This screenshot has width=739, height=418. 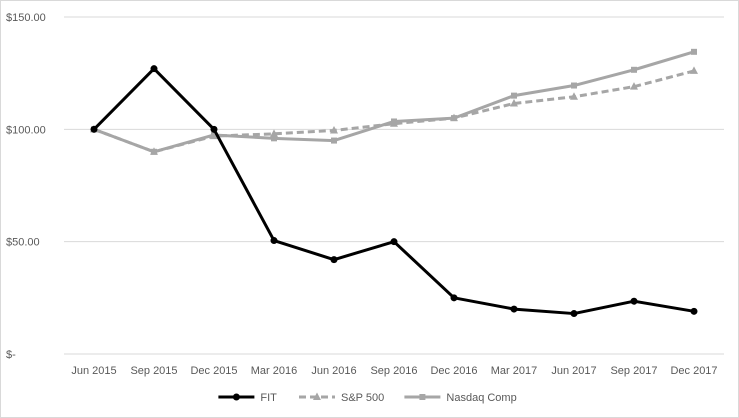 What do you see at coordinates (693, 371) in the screenshot?
I see `x-tick-label: Dec 2017` at bounding box center [693, 371].